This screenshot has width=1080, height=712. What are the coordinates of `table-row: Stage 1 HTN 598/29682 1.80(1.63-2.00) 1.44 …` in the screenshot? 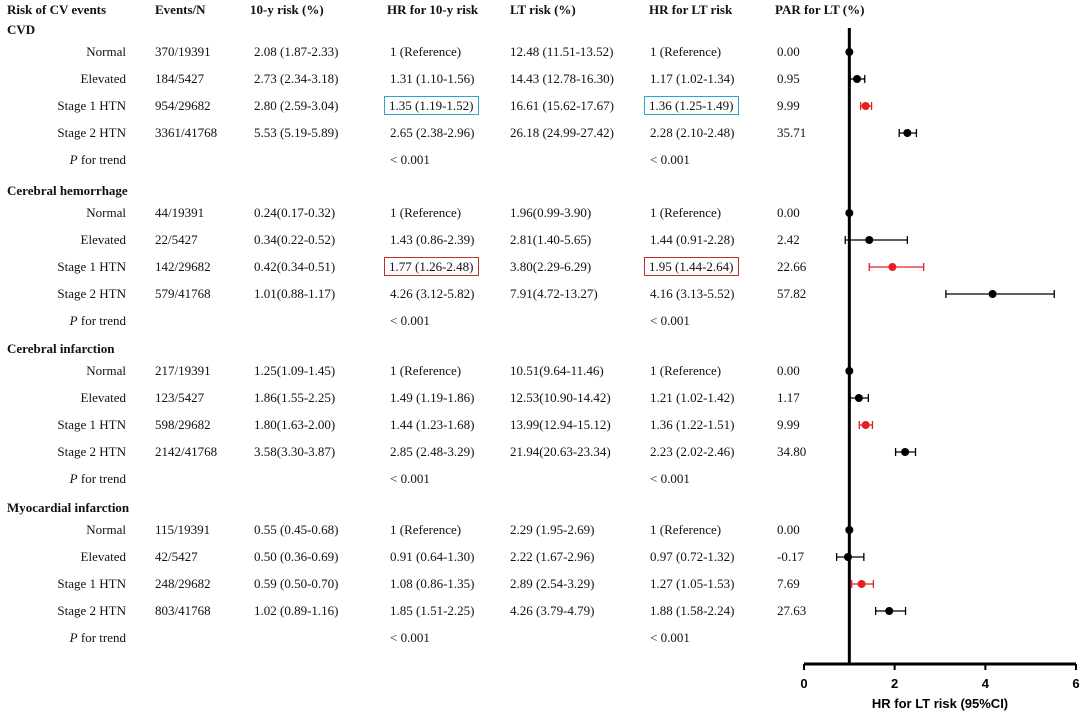 It's located at (399, 425).